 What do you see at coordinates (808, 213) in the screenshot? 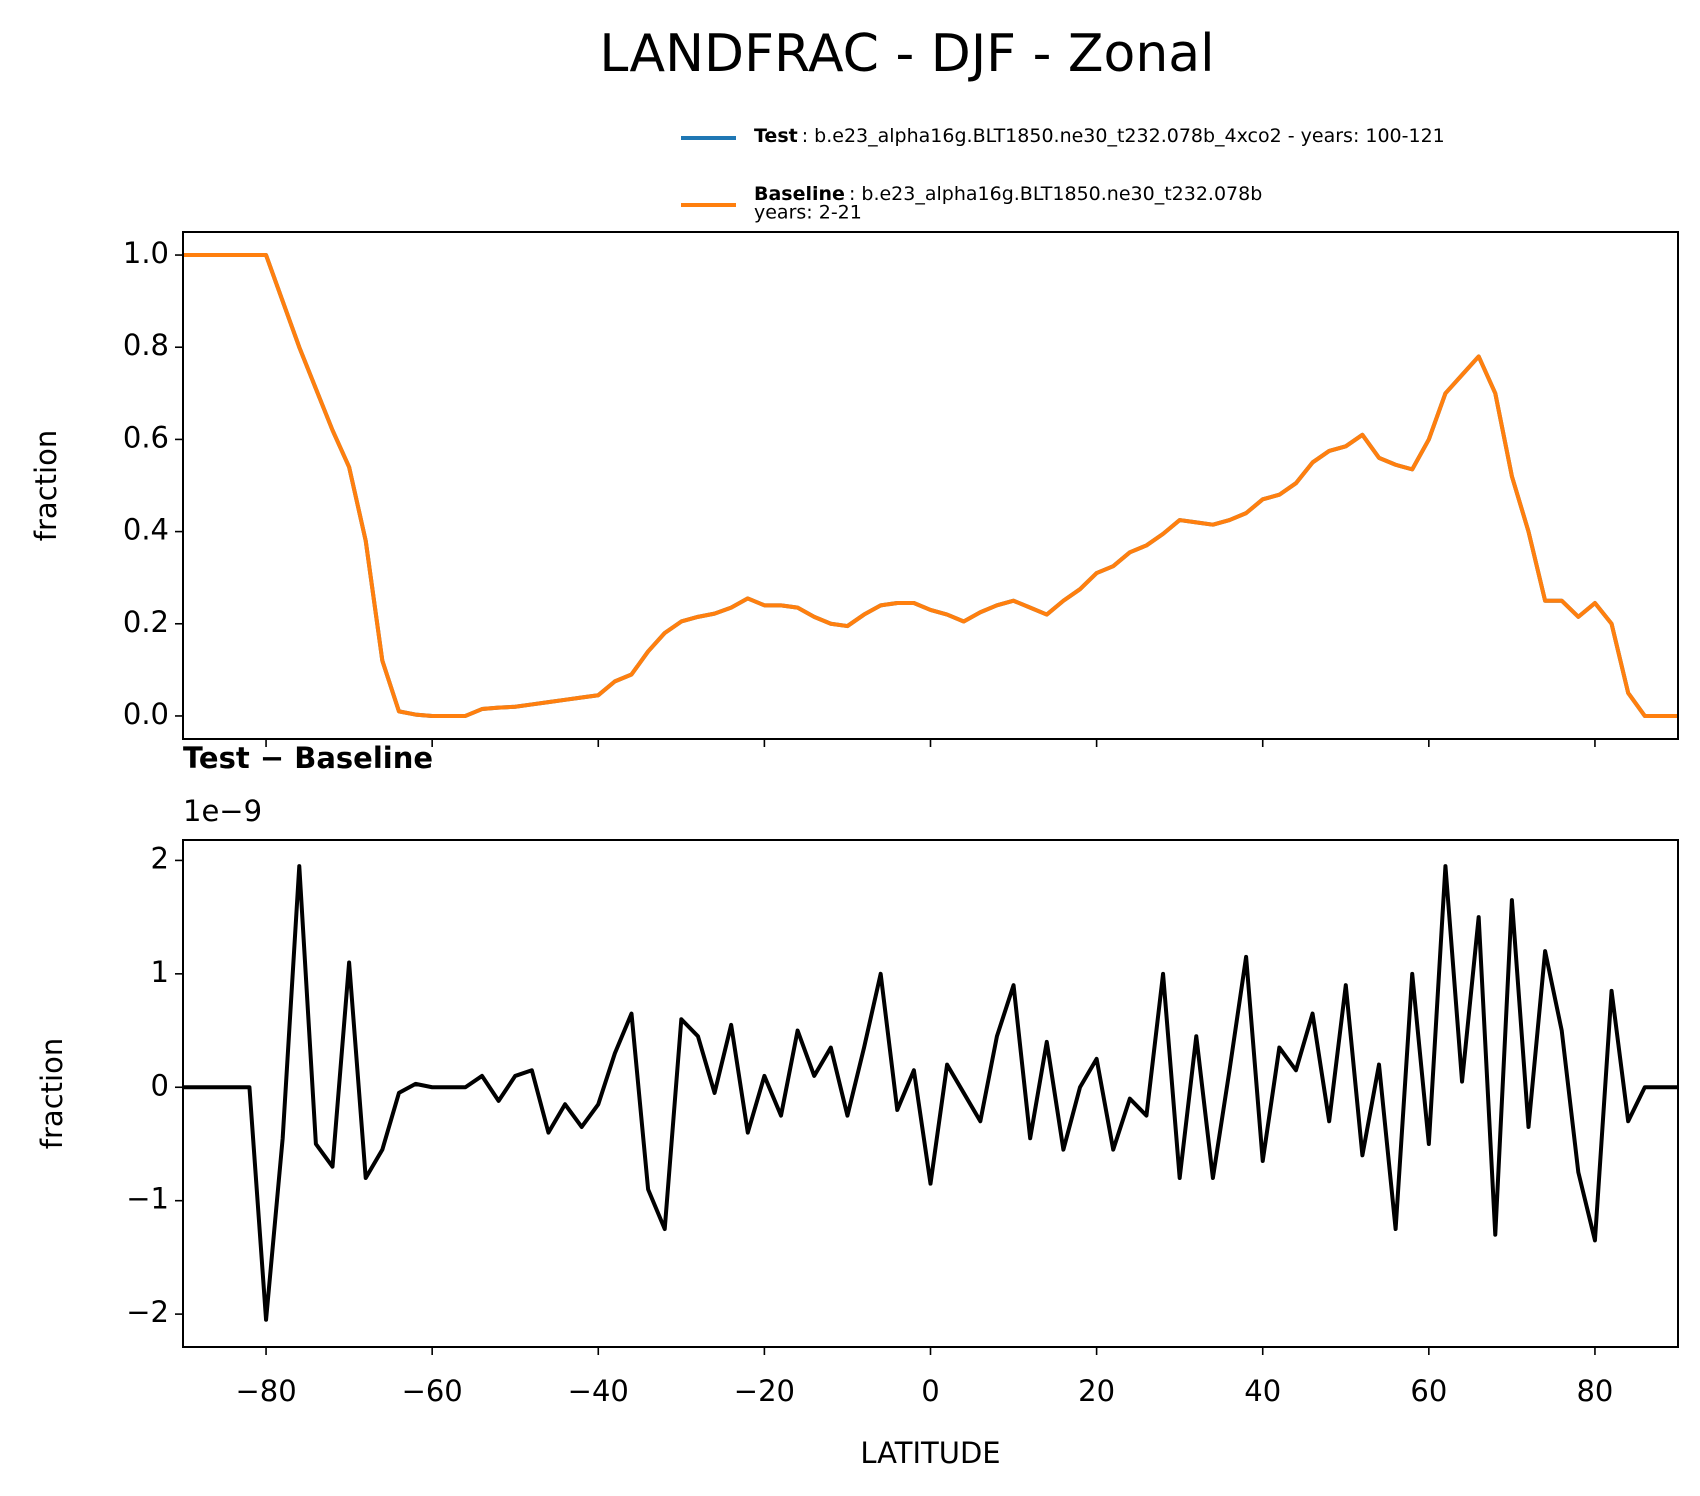
I see `legend-text: years: 2-21` at bounding box center [808, 213].